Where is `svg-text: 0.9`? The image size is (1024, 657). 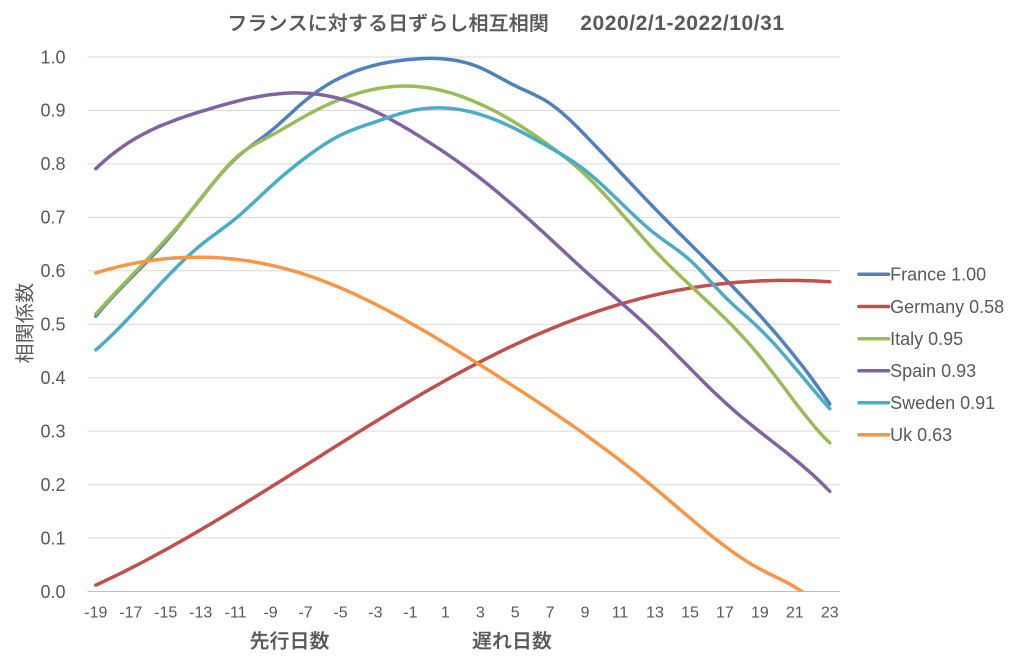 svg-text: 0.9 is located at coordinates (52, 111).